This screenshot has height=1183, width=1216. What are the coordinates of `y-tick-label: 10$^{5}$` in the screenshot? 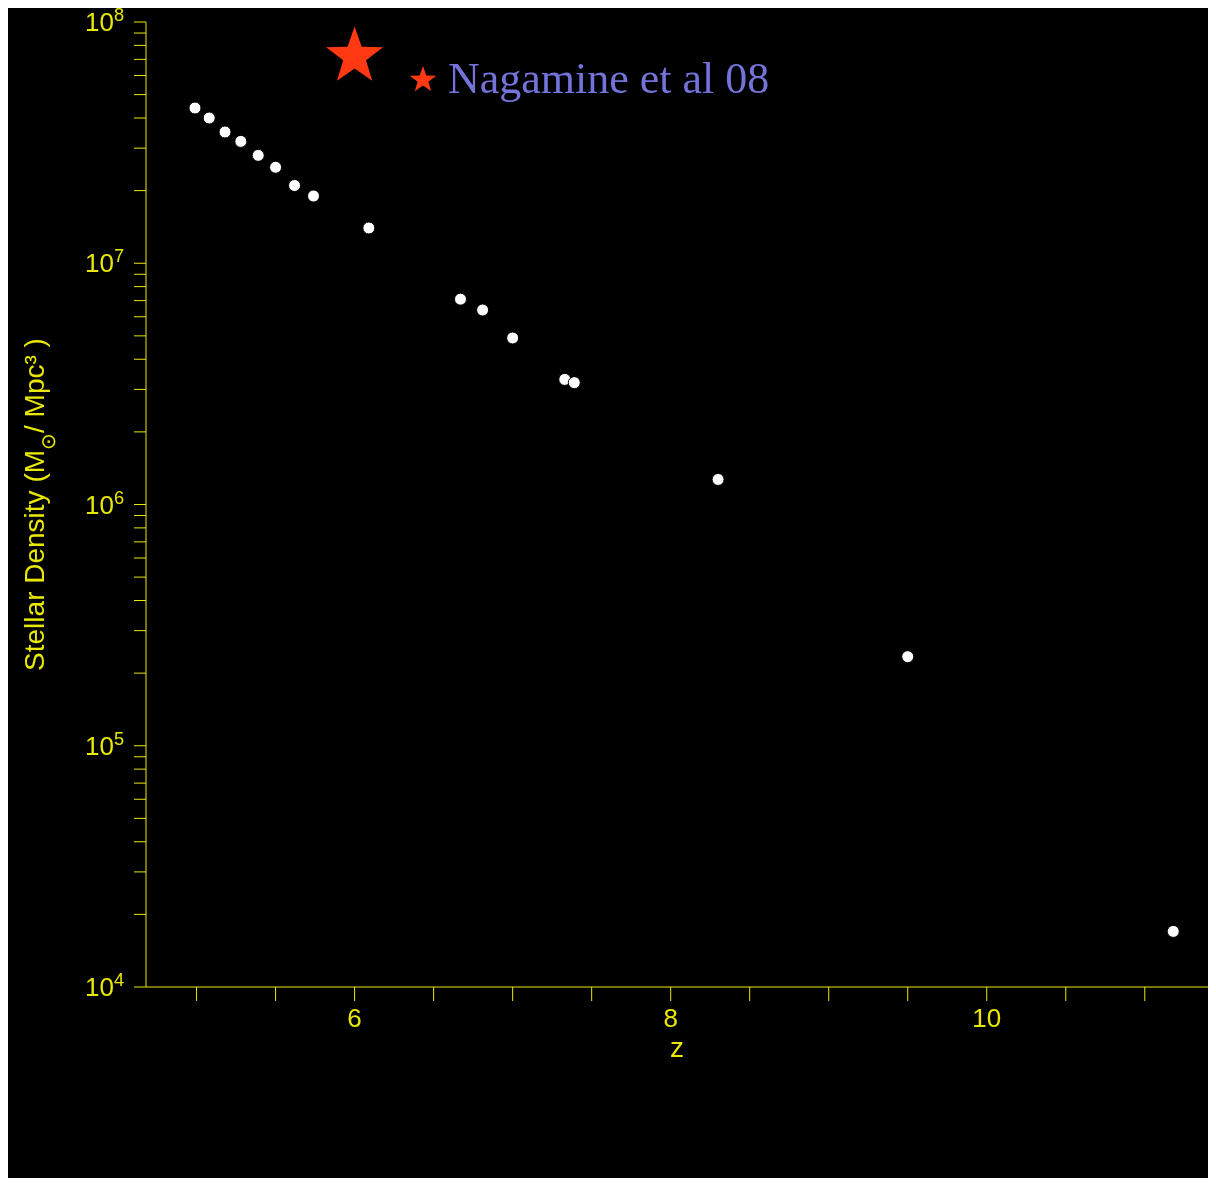 It's located at (104, 744).